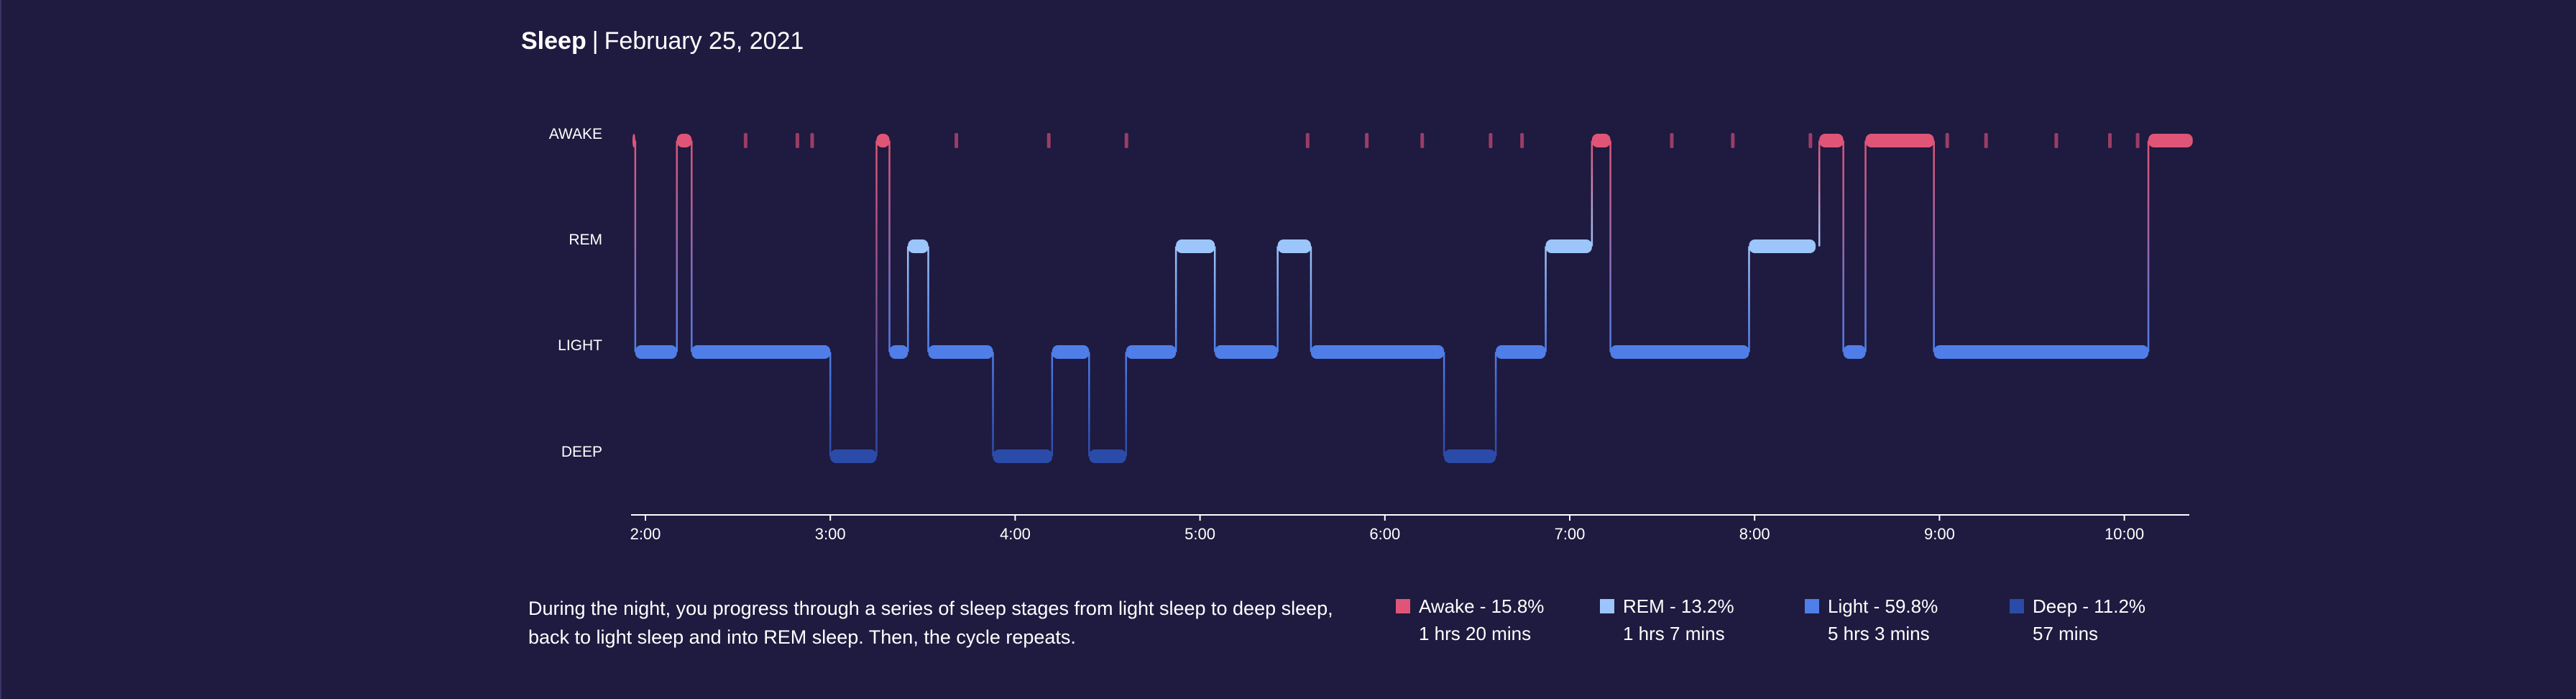 The width and height of the screenshot is (2576, 699). I want to click on x-tick-label: 7:00, so click(1570, 534).